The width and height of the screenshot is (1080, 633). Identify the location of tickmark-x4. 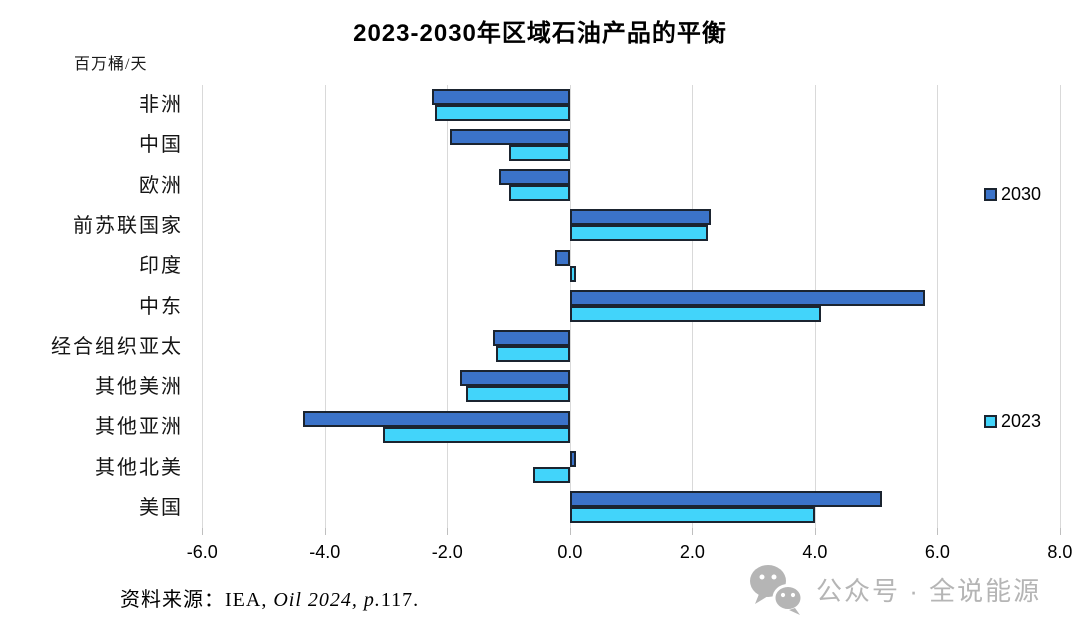
(815, 531).